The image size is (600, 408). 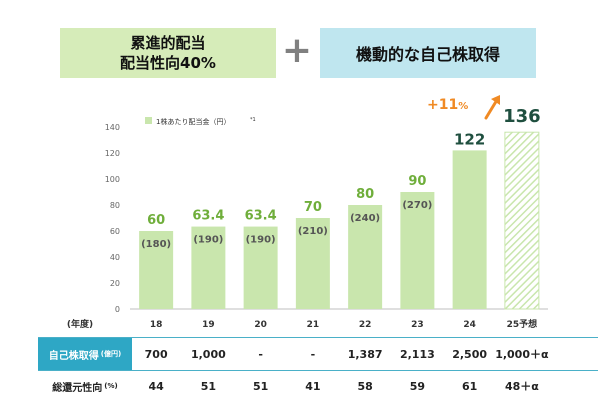 What do you see at coordinates (156, 220) in the screenshot?
I see `bar-value-label: 60` at bounding box center [156, 220].